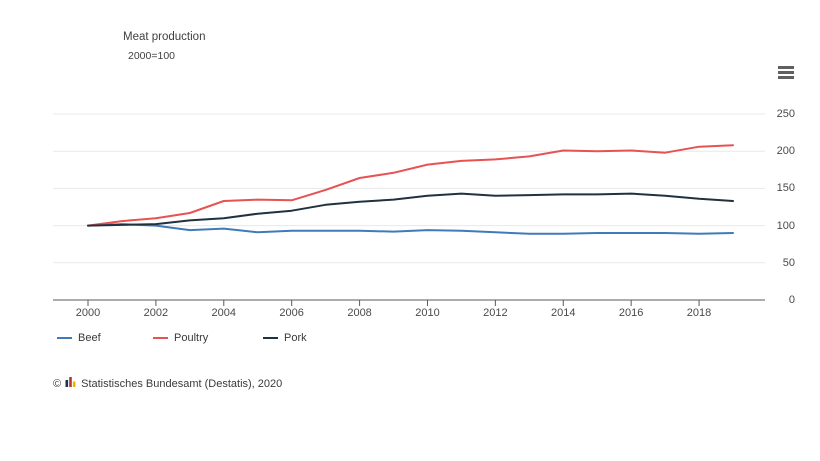 The image size is (820, 461). What do you see at coordinates (699, 313) in the screenshot?
I see `x-axis-label-2018: 2018` at bounding box center [699, 313].